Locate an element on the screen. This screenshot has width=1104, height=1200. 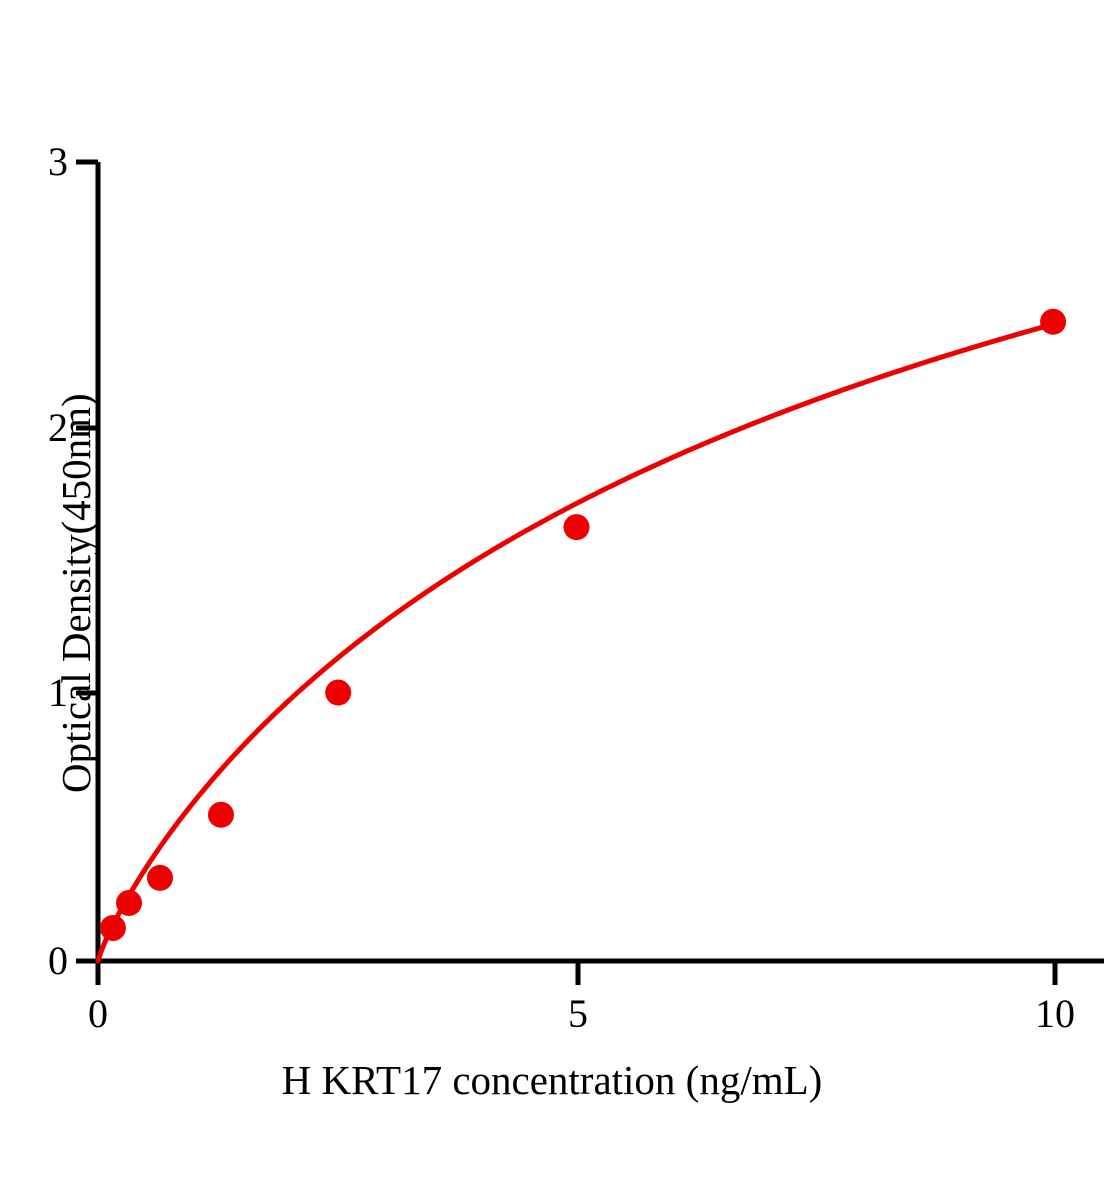
x-axis-title: H KRT17 concentration (ng/mL) is located at coordinates (552, 1080).